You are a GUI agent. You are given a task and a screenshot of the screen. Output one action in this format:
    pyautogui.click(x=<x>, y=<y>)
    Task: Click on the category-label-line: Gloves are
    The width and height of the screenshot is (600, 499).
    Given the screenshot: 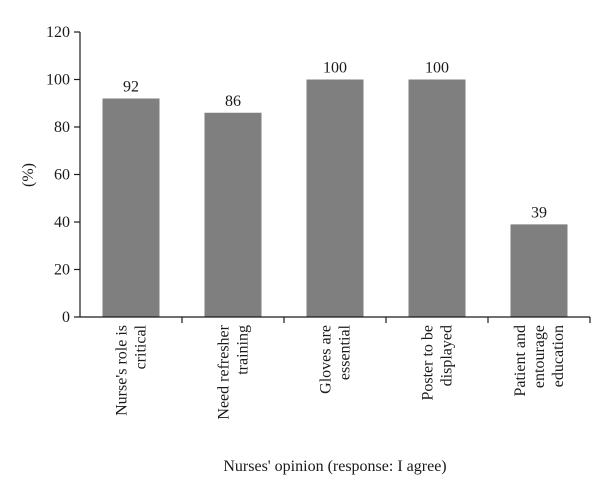 What is the action you would take?
    pyautogui.click(x=326, y=359)
    